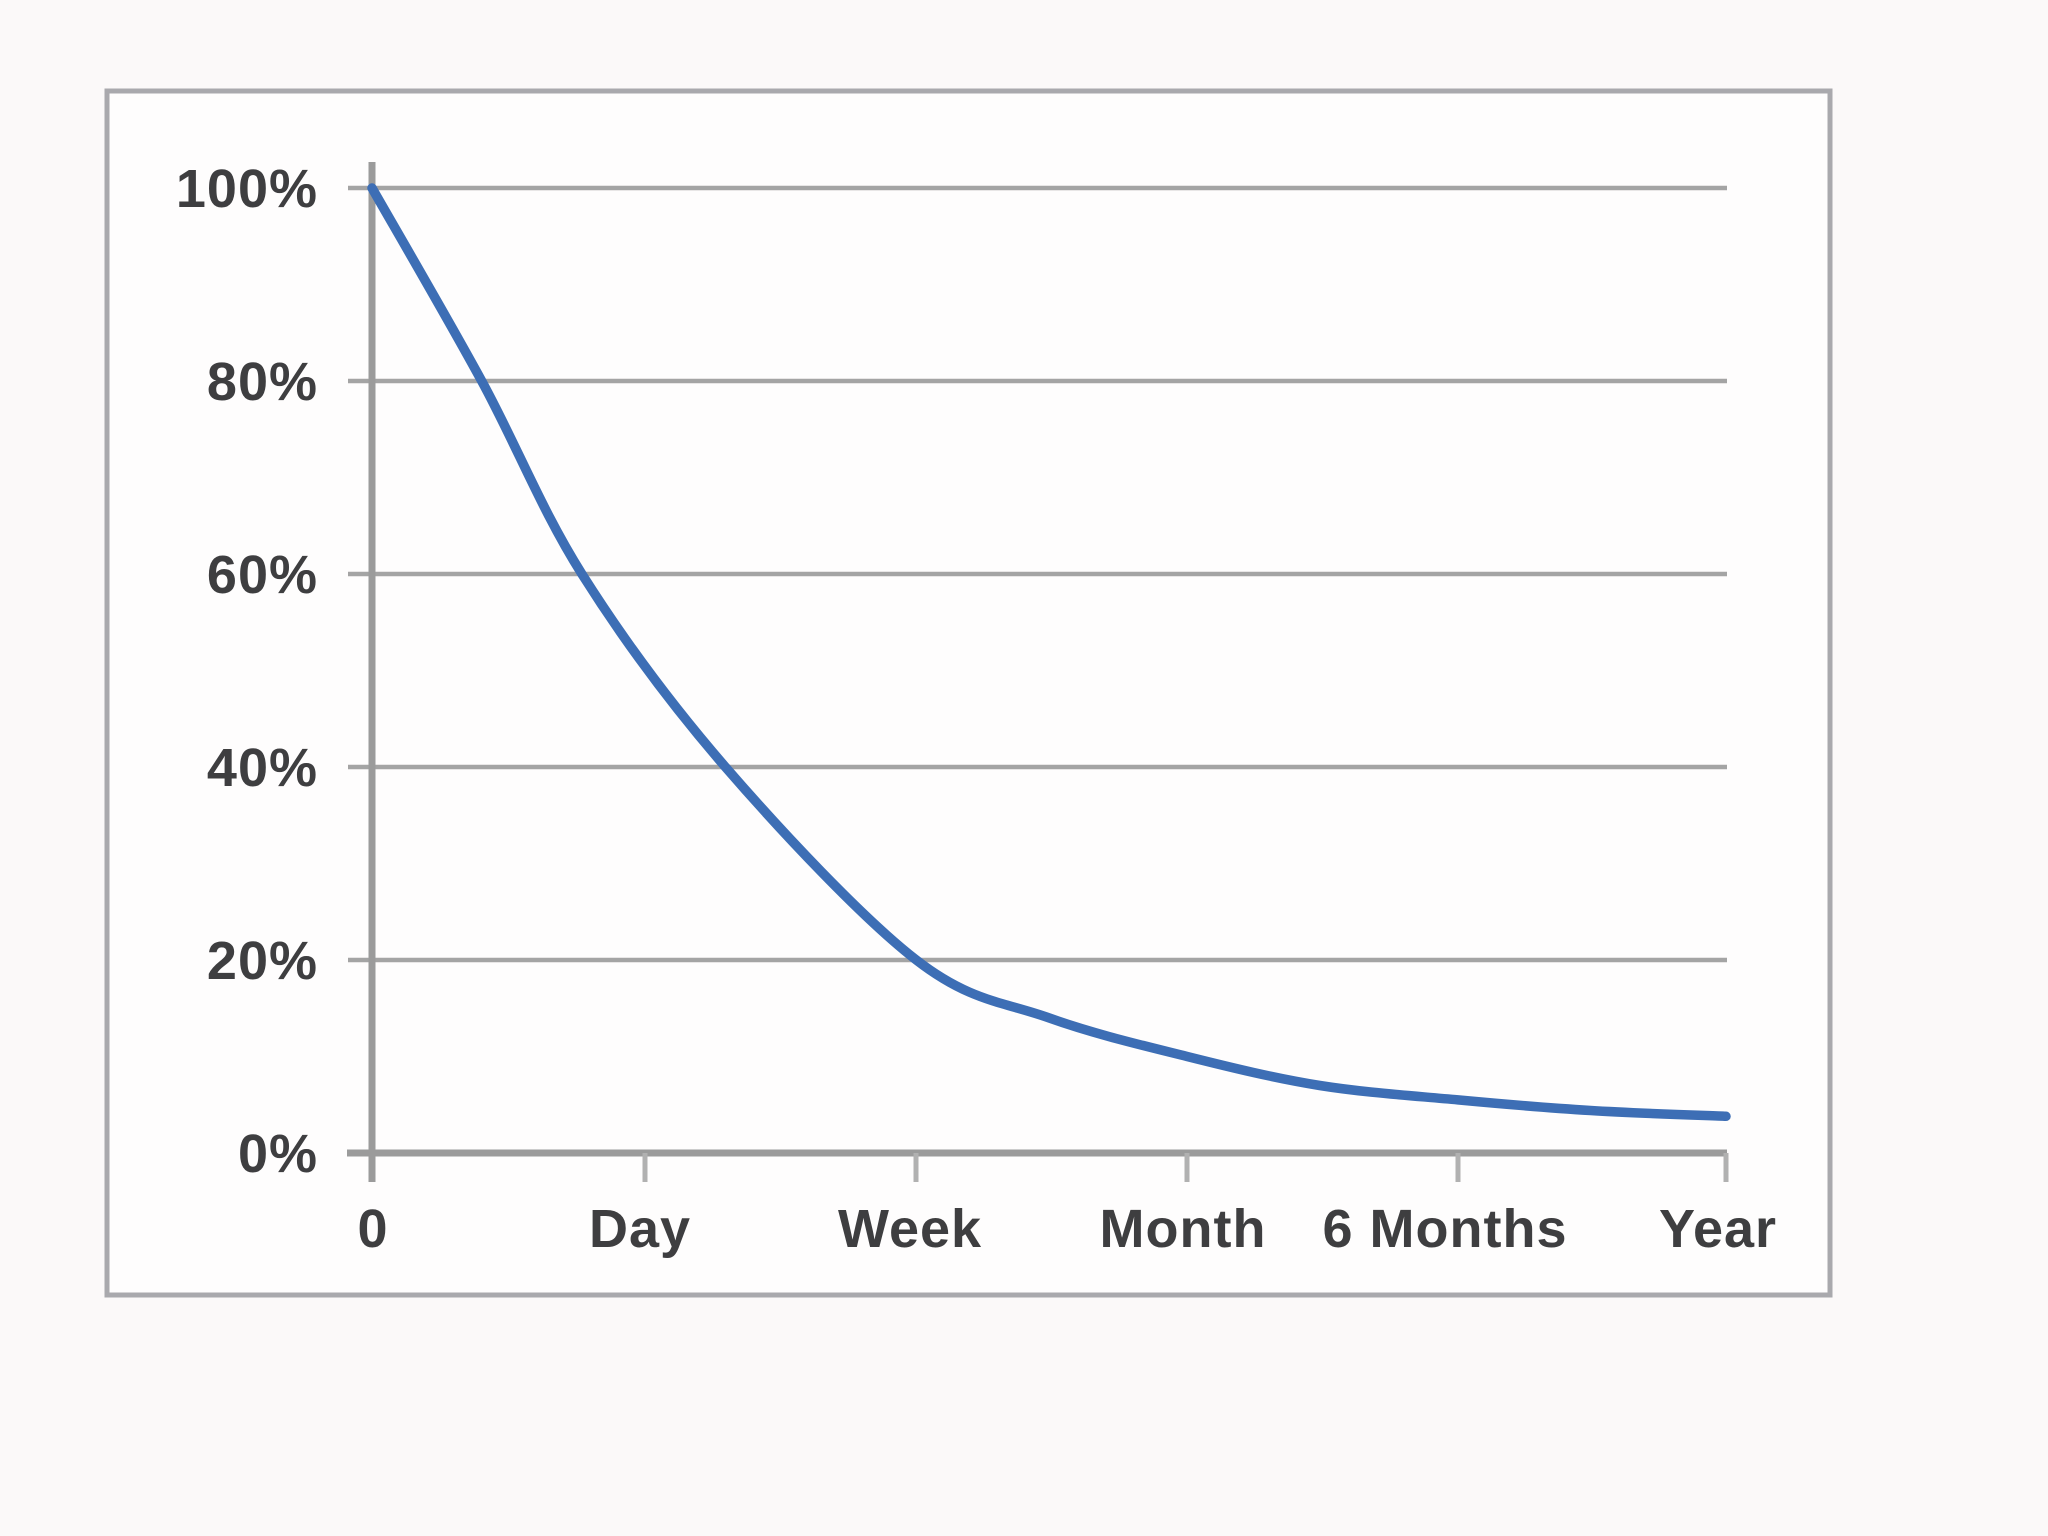 The height and width of the screenshot is (1536, 2048). Describe the element at coordinates (278, 1154) in the screenshot. I see `y-tick-label-0: 0%` at that location.